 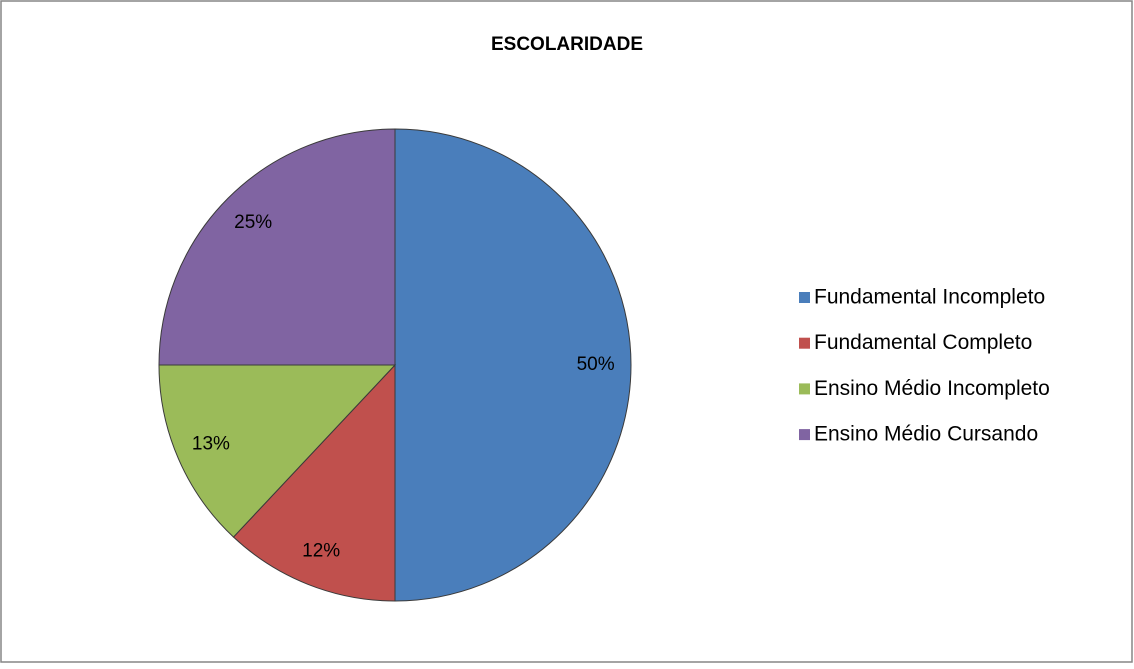 I want to click on data-label: 50%, so click(x=596, y=364).